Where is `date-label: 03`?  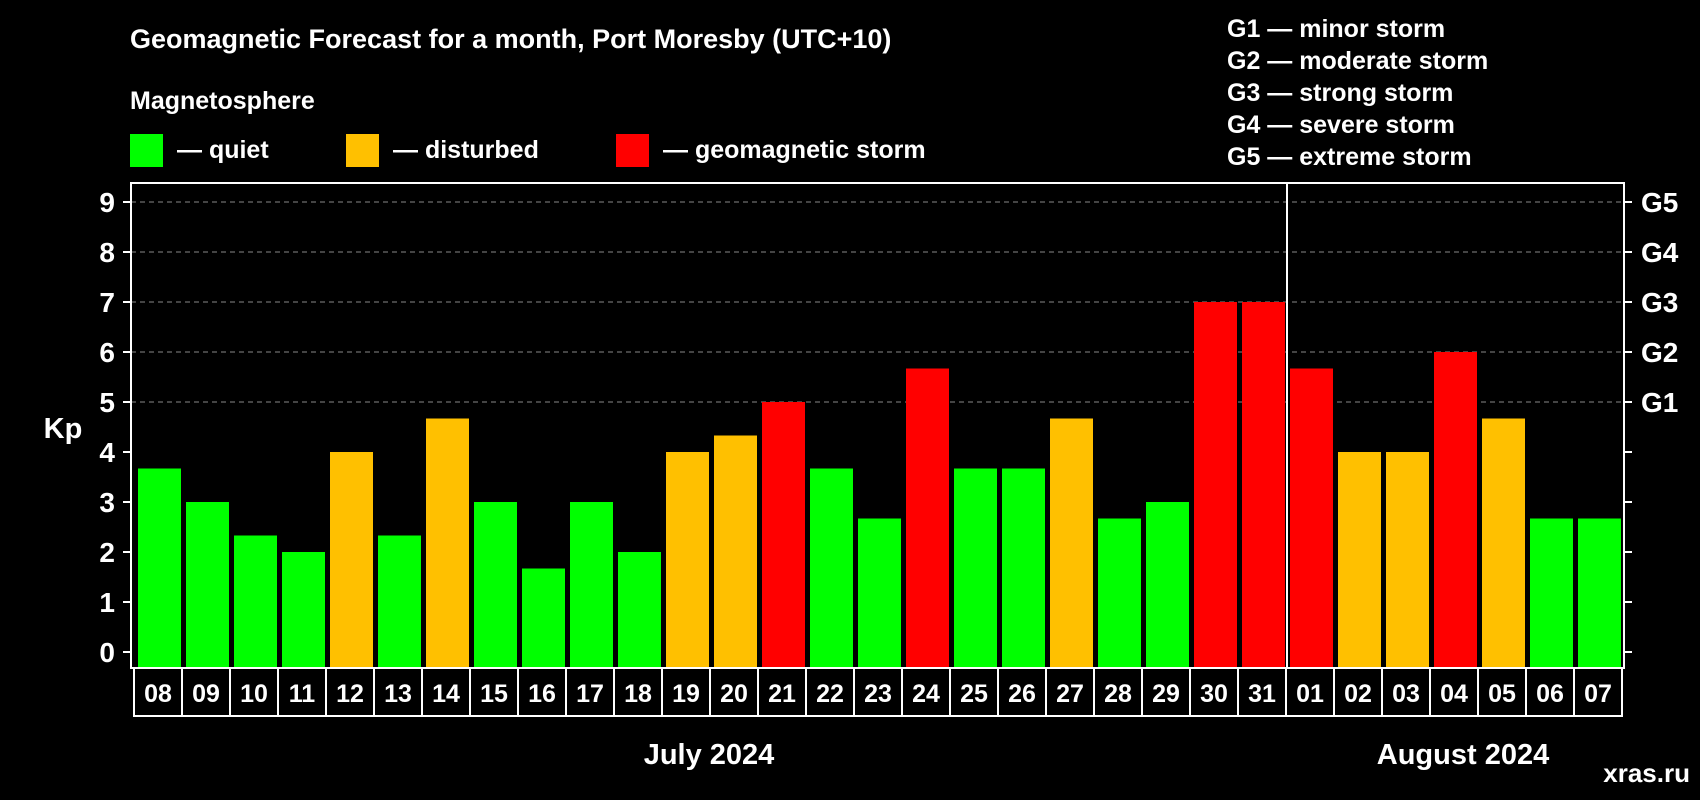 date-label: 03 is located at coordinates (1406, 694).